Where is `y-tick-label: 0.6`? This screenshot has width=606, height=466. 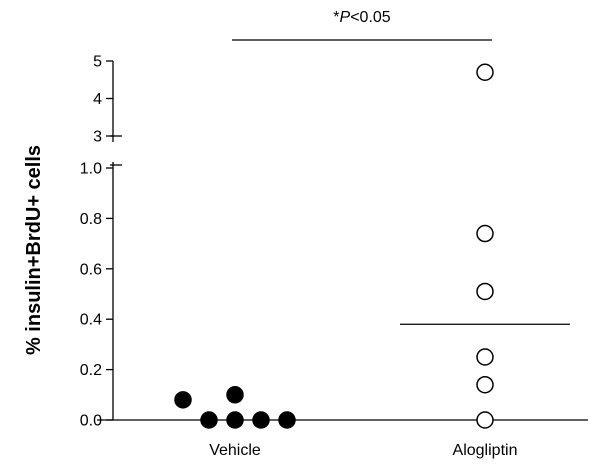
y-tick-label: 0.6 is located at coordinates (91, 269).